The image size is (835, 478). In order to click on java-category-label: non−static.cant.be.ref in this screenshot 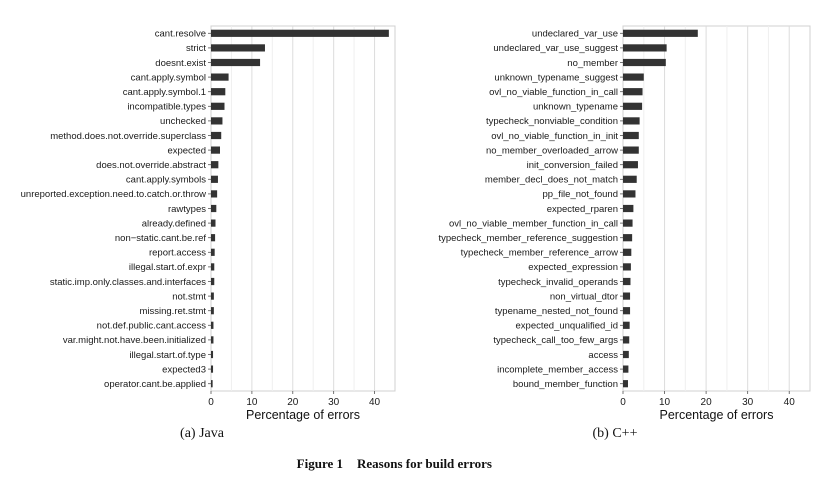, I will do `click(160, 238)`.